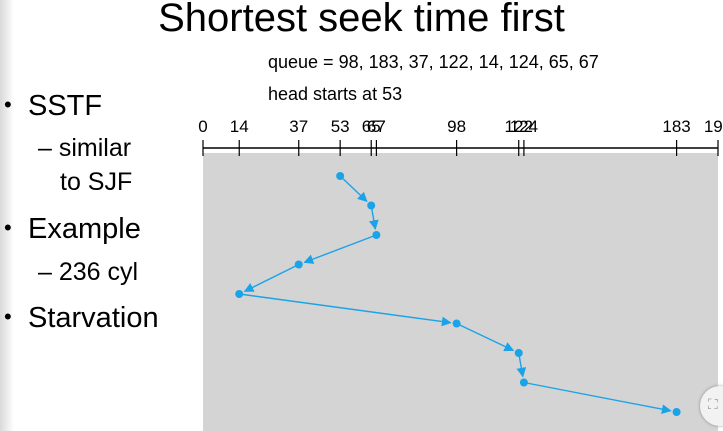 The image size is (723, 431). What do you see at coordinates (65, 106) in the screenshot?
I see `bullet-label: SSTF` at bounding box center [65, 106].